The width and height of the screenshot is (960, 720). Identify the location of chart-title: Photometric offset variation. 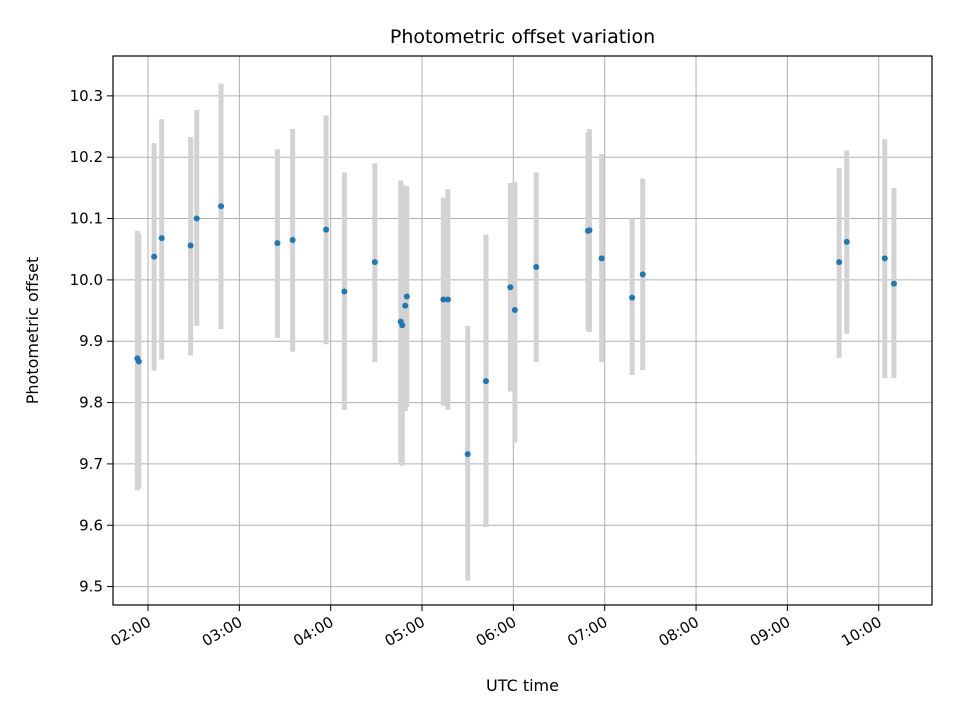
(522, 37).